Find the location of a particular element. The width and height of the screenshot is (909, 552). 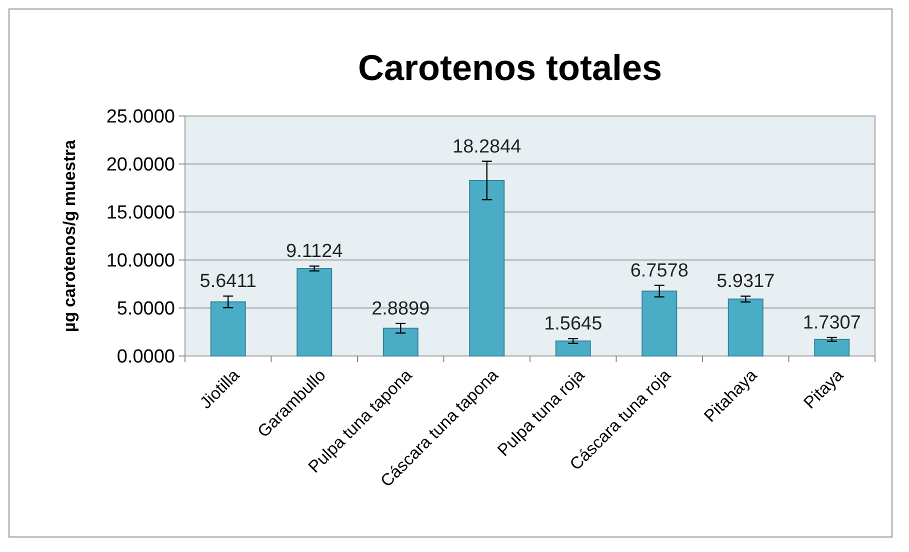

data-label: 1.7307 is located at coordinates (831, 323).